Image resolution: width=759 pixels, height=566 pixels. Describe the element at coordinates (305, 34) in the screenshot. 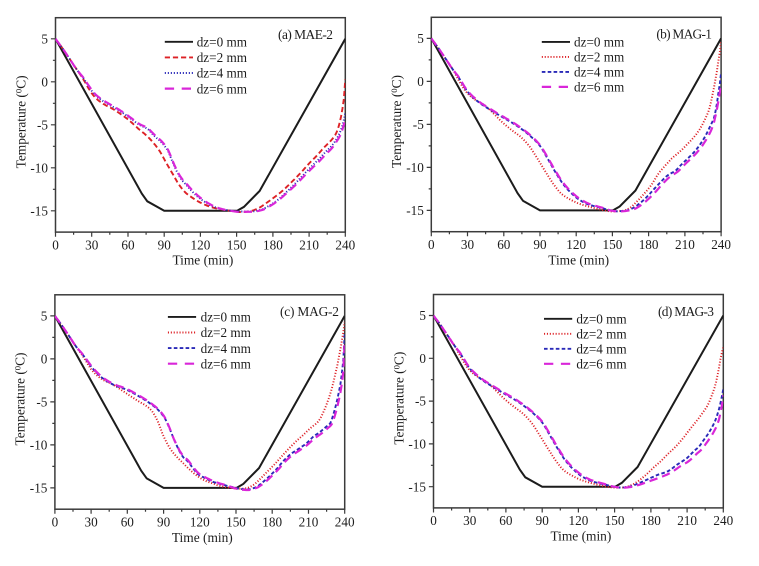

I see `svg-text: (a) MAE-2` at that location.